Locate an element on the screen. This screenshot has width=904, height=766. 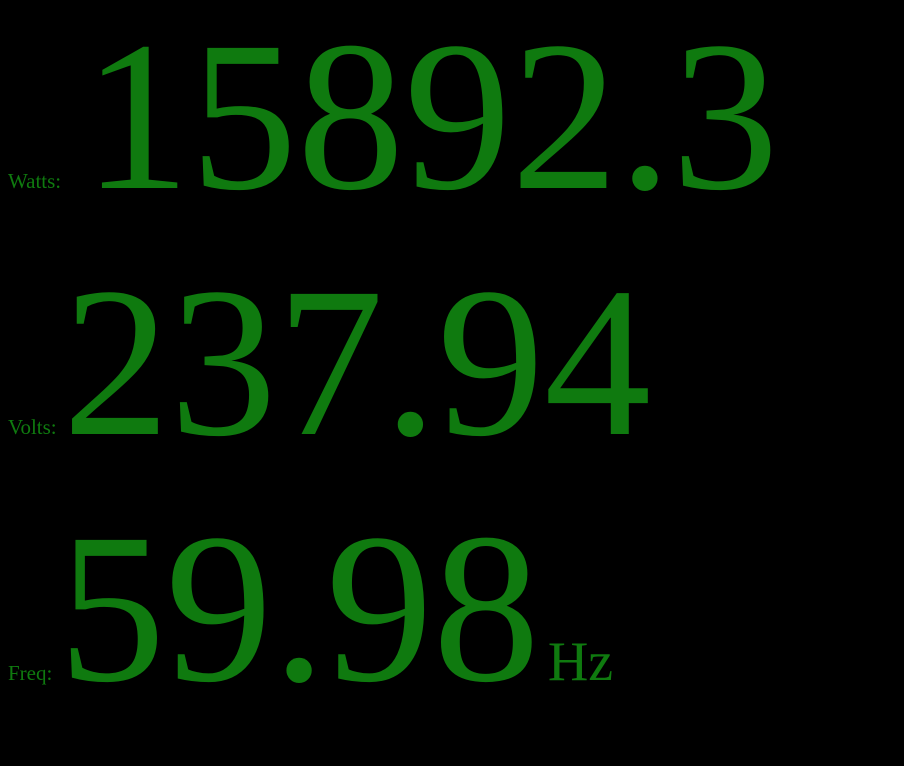
freq-label: Freq: is located at coordinates (30, 673).